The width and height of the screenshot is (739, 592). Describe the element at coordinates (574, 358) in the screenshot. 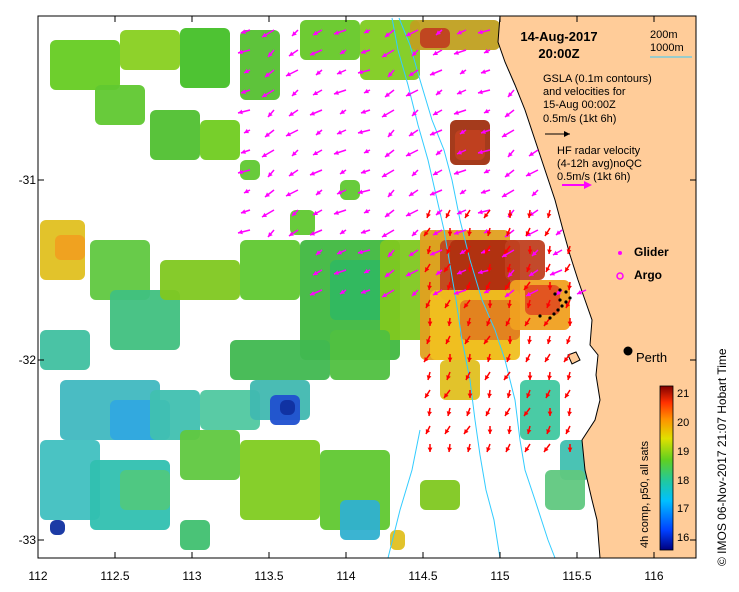

I see `island` at that location.